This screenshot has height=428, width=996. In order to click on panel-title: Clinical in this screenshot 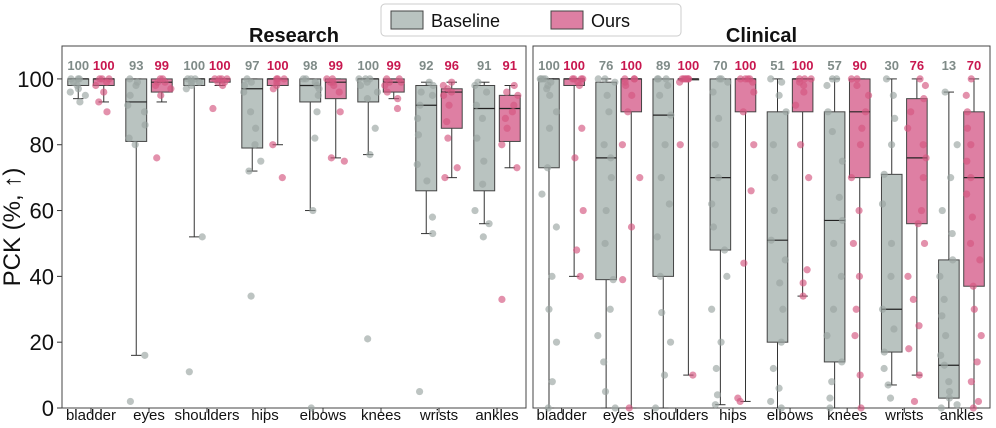, I will do `click(761, 36)`.